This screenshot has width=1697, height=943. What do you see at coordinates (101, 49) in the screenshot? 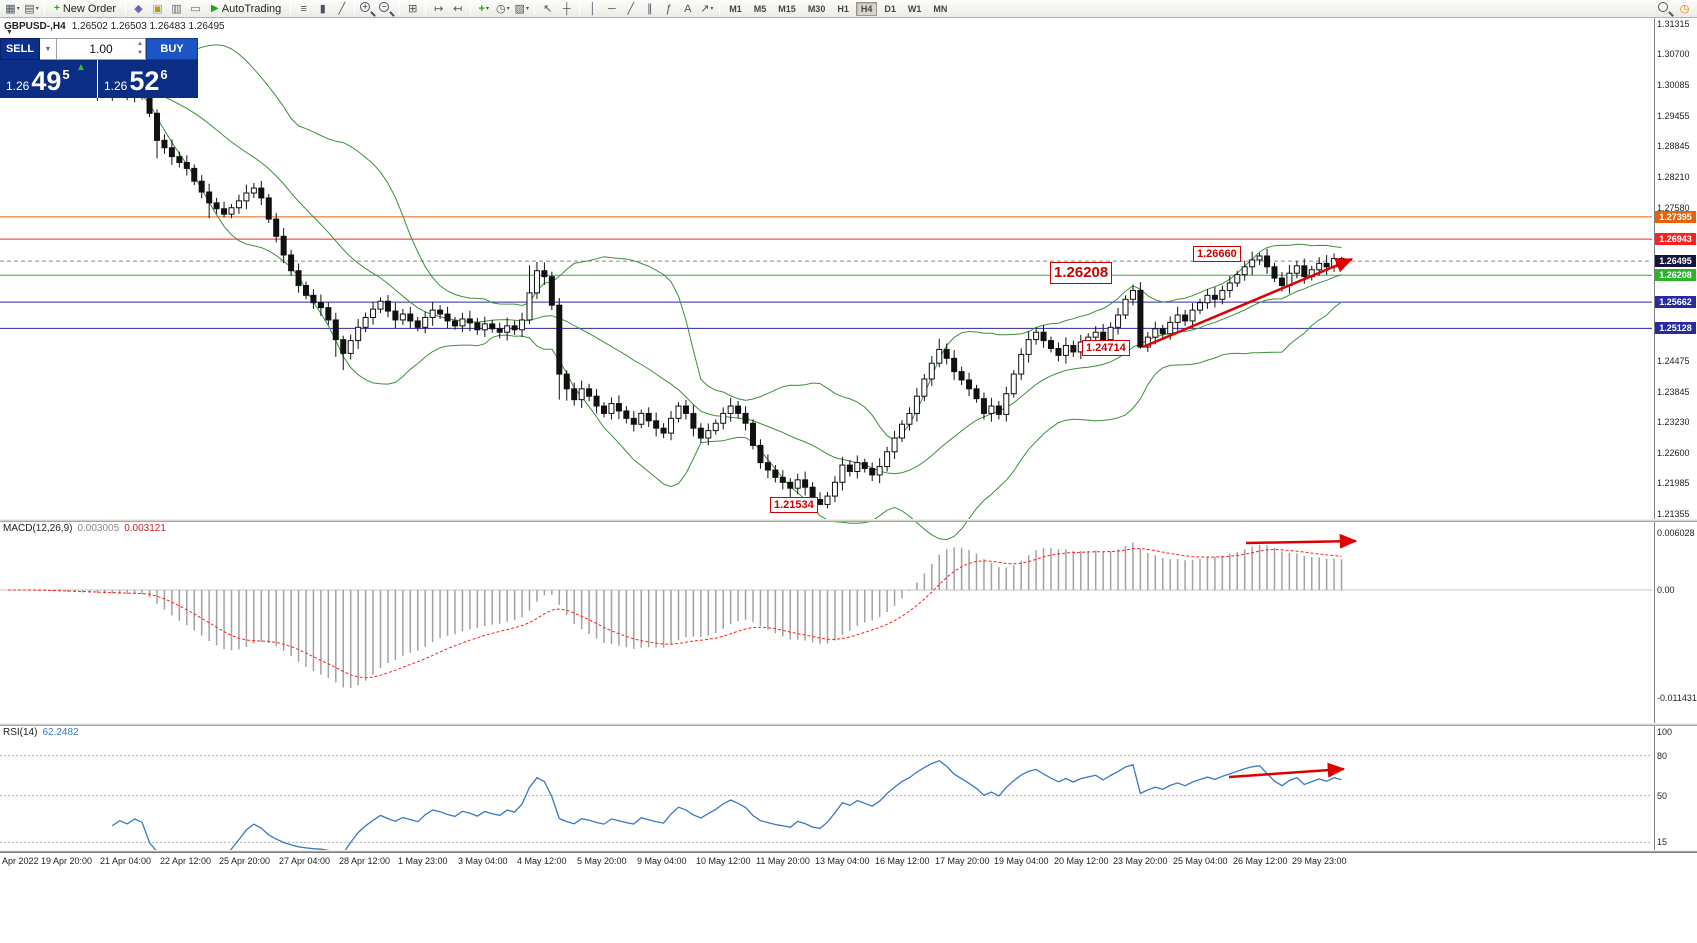
I see `volume-input: 1.00 ▲ ▼` at bounding box center [101, 49].